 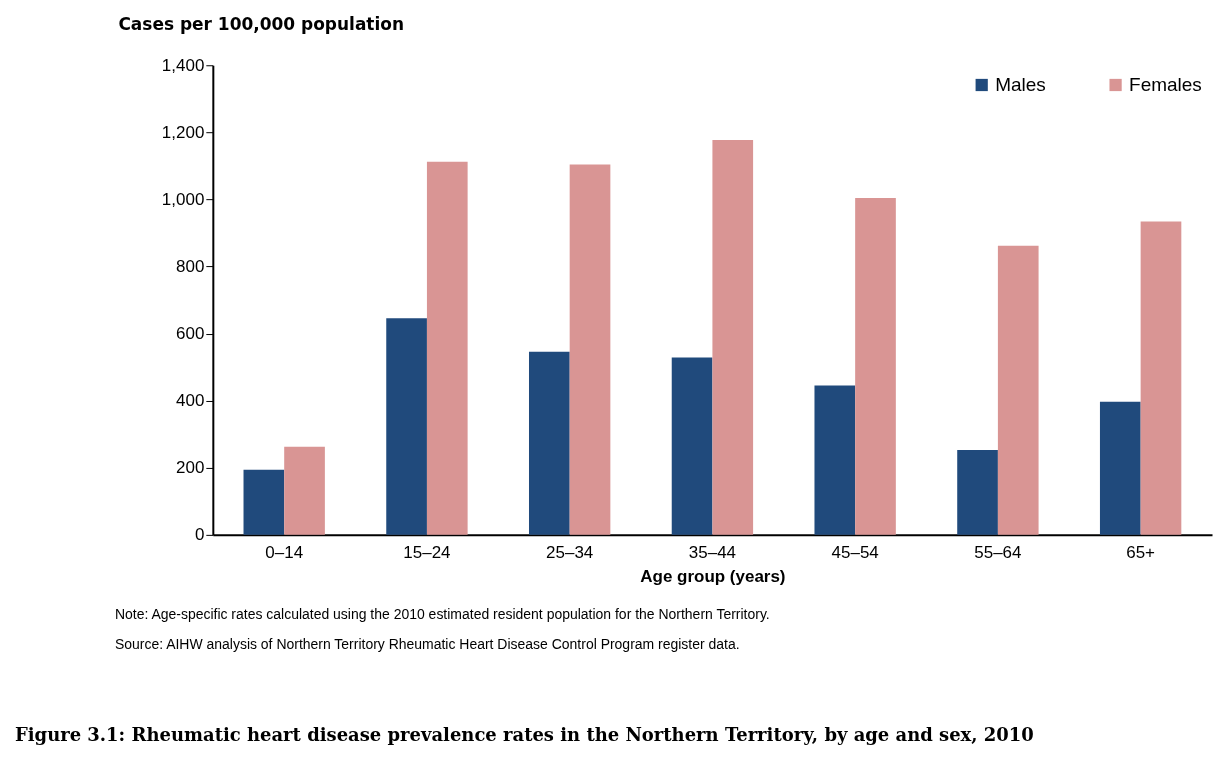 I want to click on x-tick-label: 0–14, so click(x=284, y=553).